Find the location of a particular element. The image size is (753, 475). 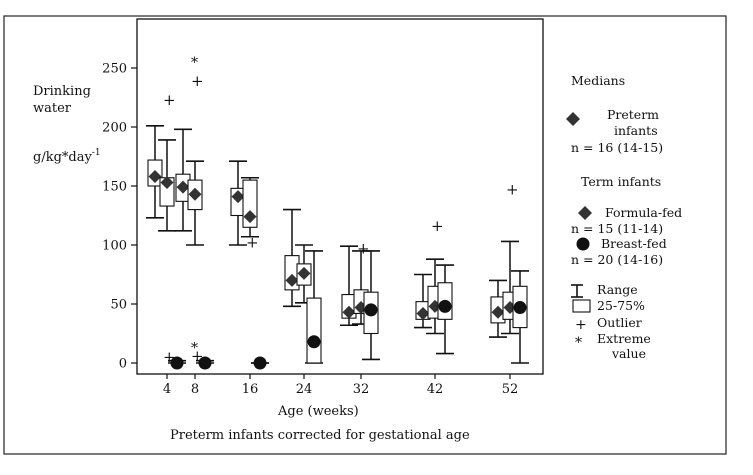

y-tick-label: 150 is located at coordinates (114, 187).